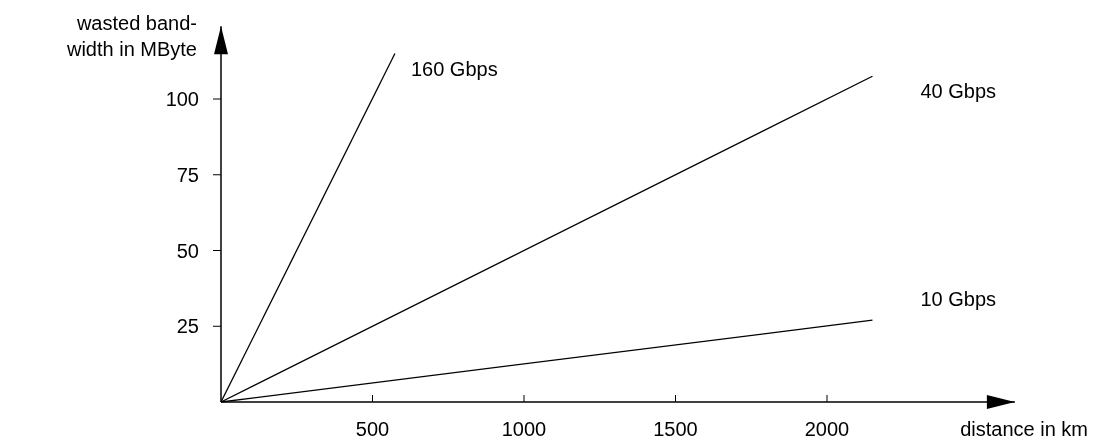  I want to click on y-tick-label: 100, so click(182, 99).